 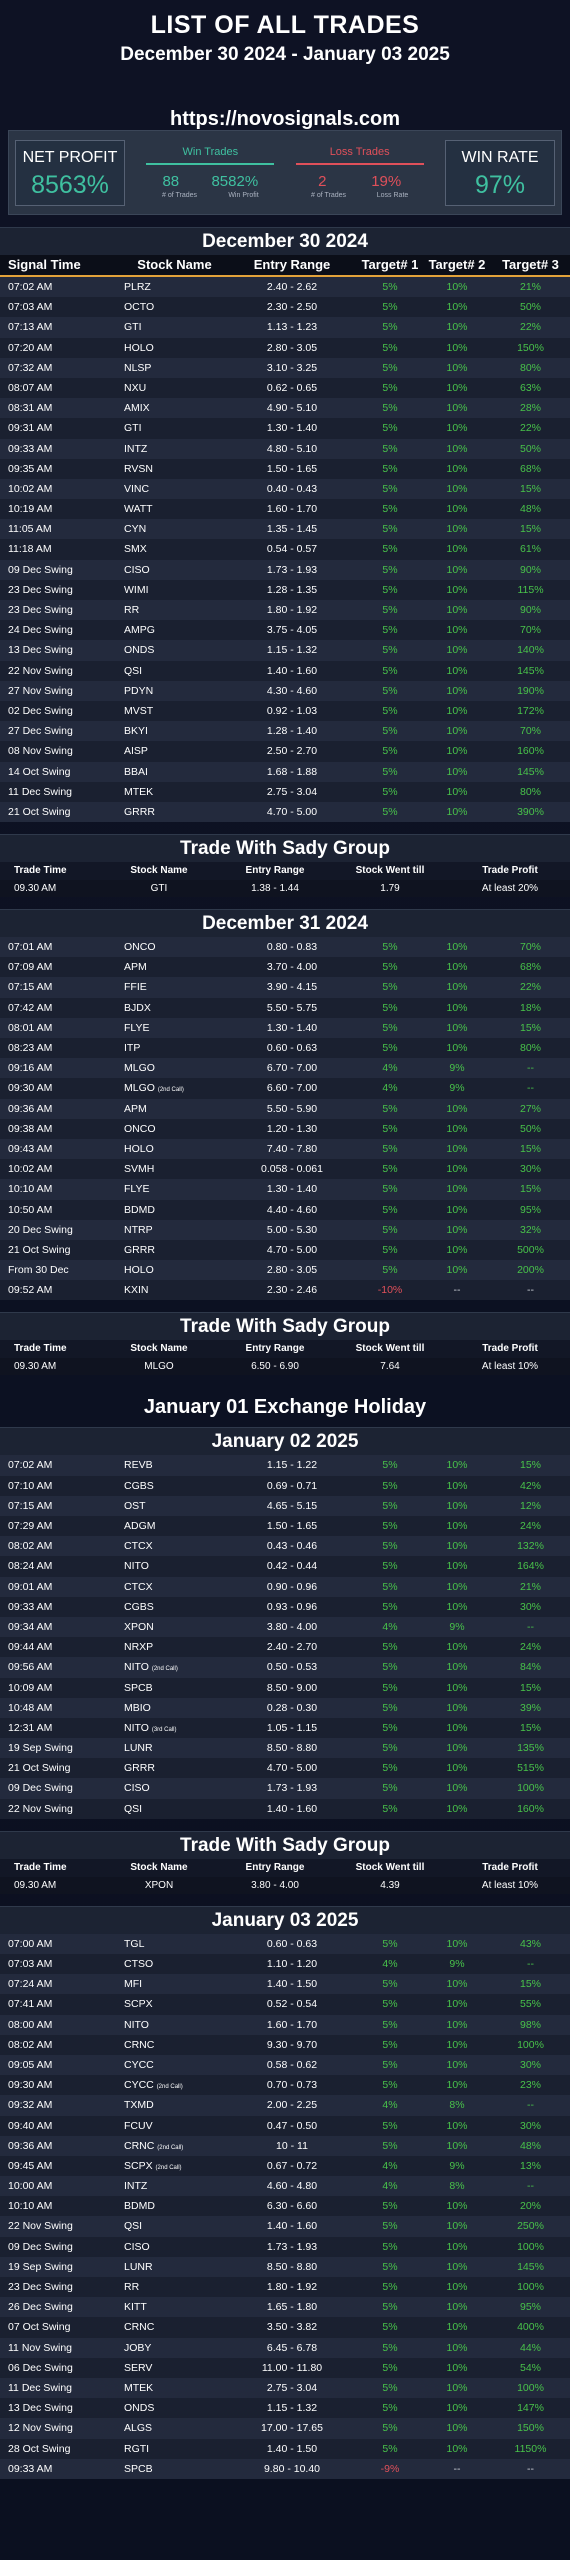 I want to click on stock-name: KITT, so click(x=169, y=2307).